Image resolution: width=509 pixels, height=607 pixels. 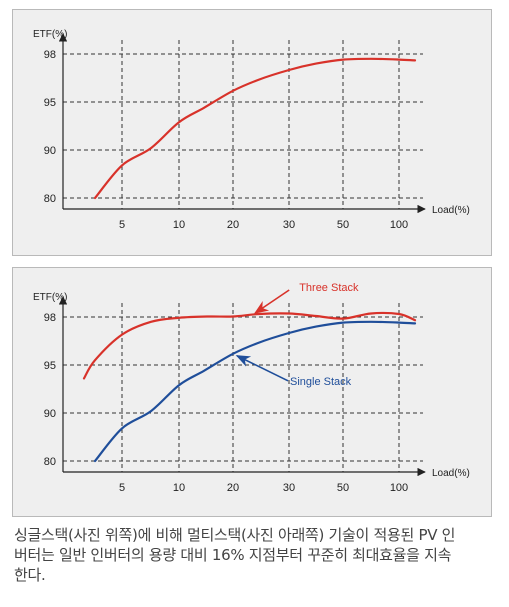 I want to click on single-stack-annotation-label: Single Stack, so click(x=321, y=382).